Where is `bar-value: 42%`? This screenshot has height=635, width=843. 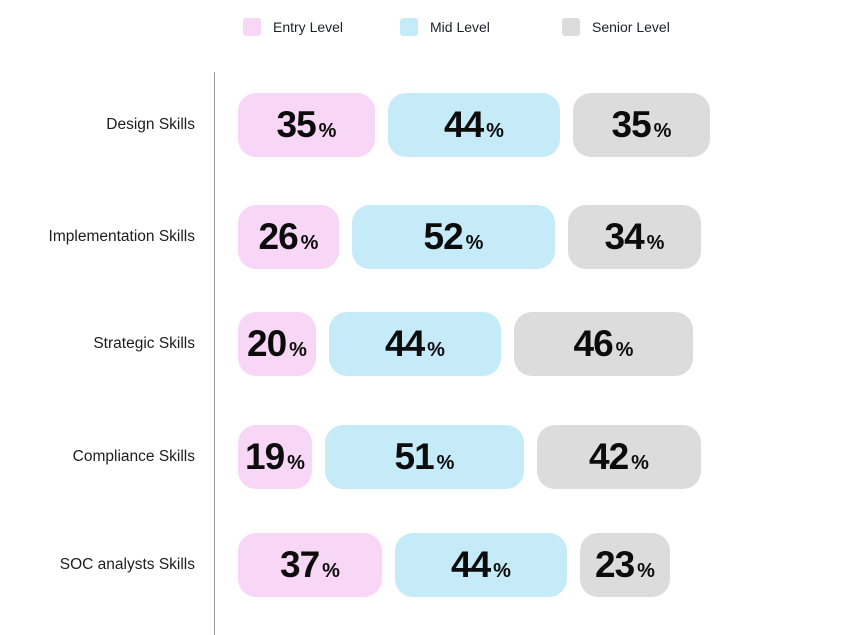
bar-value: 42% is located at coordinates (619, 457).